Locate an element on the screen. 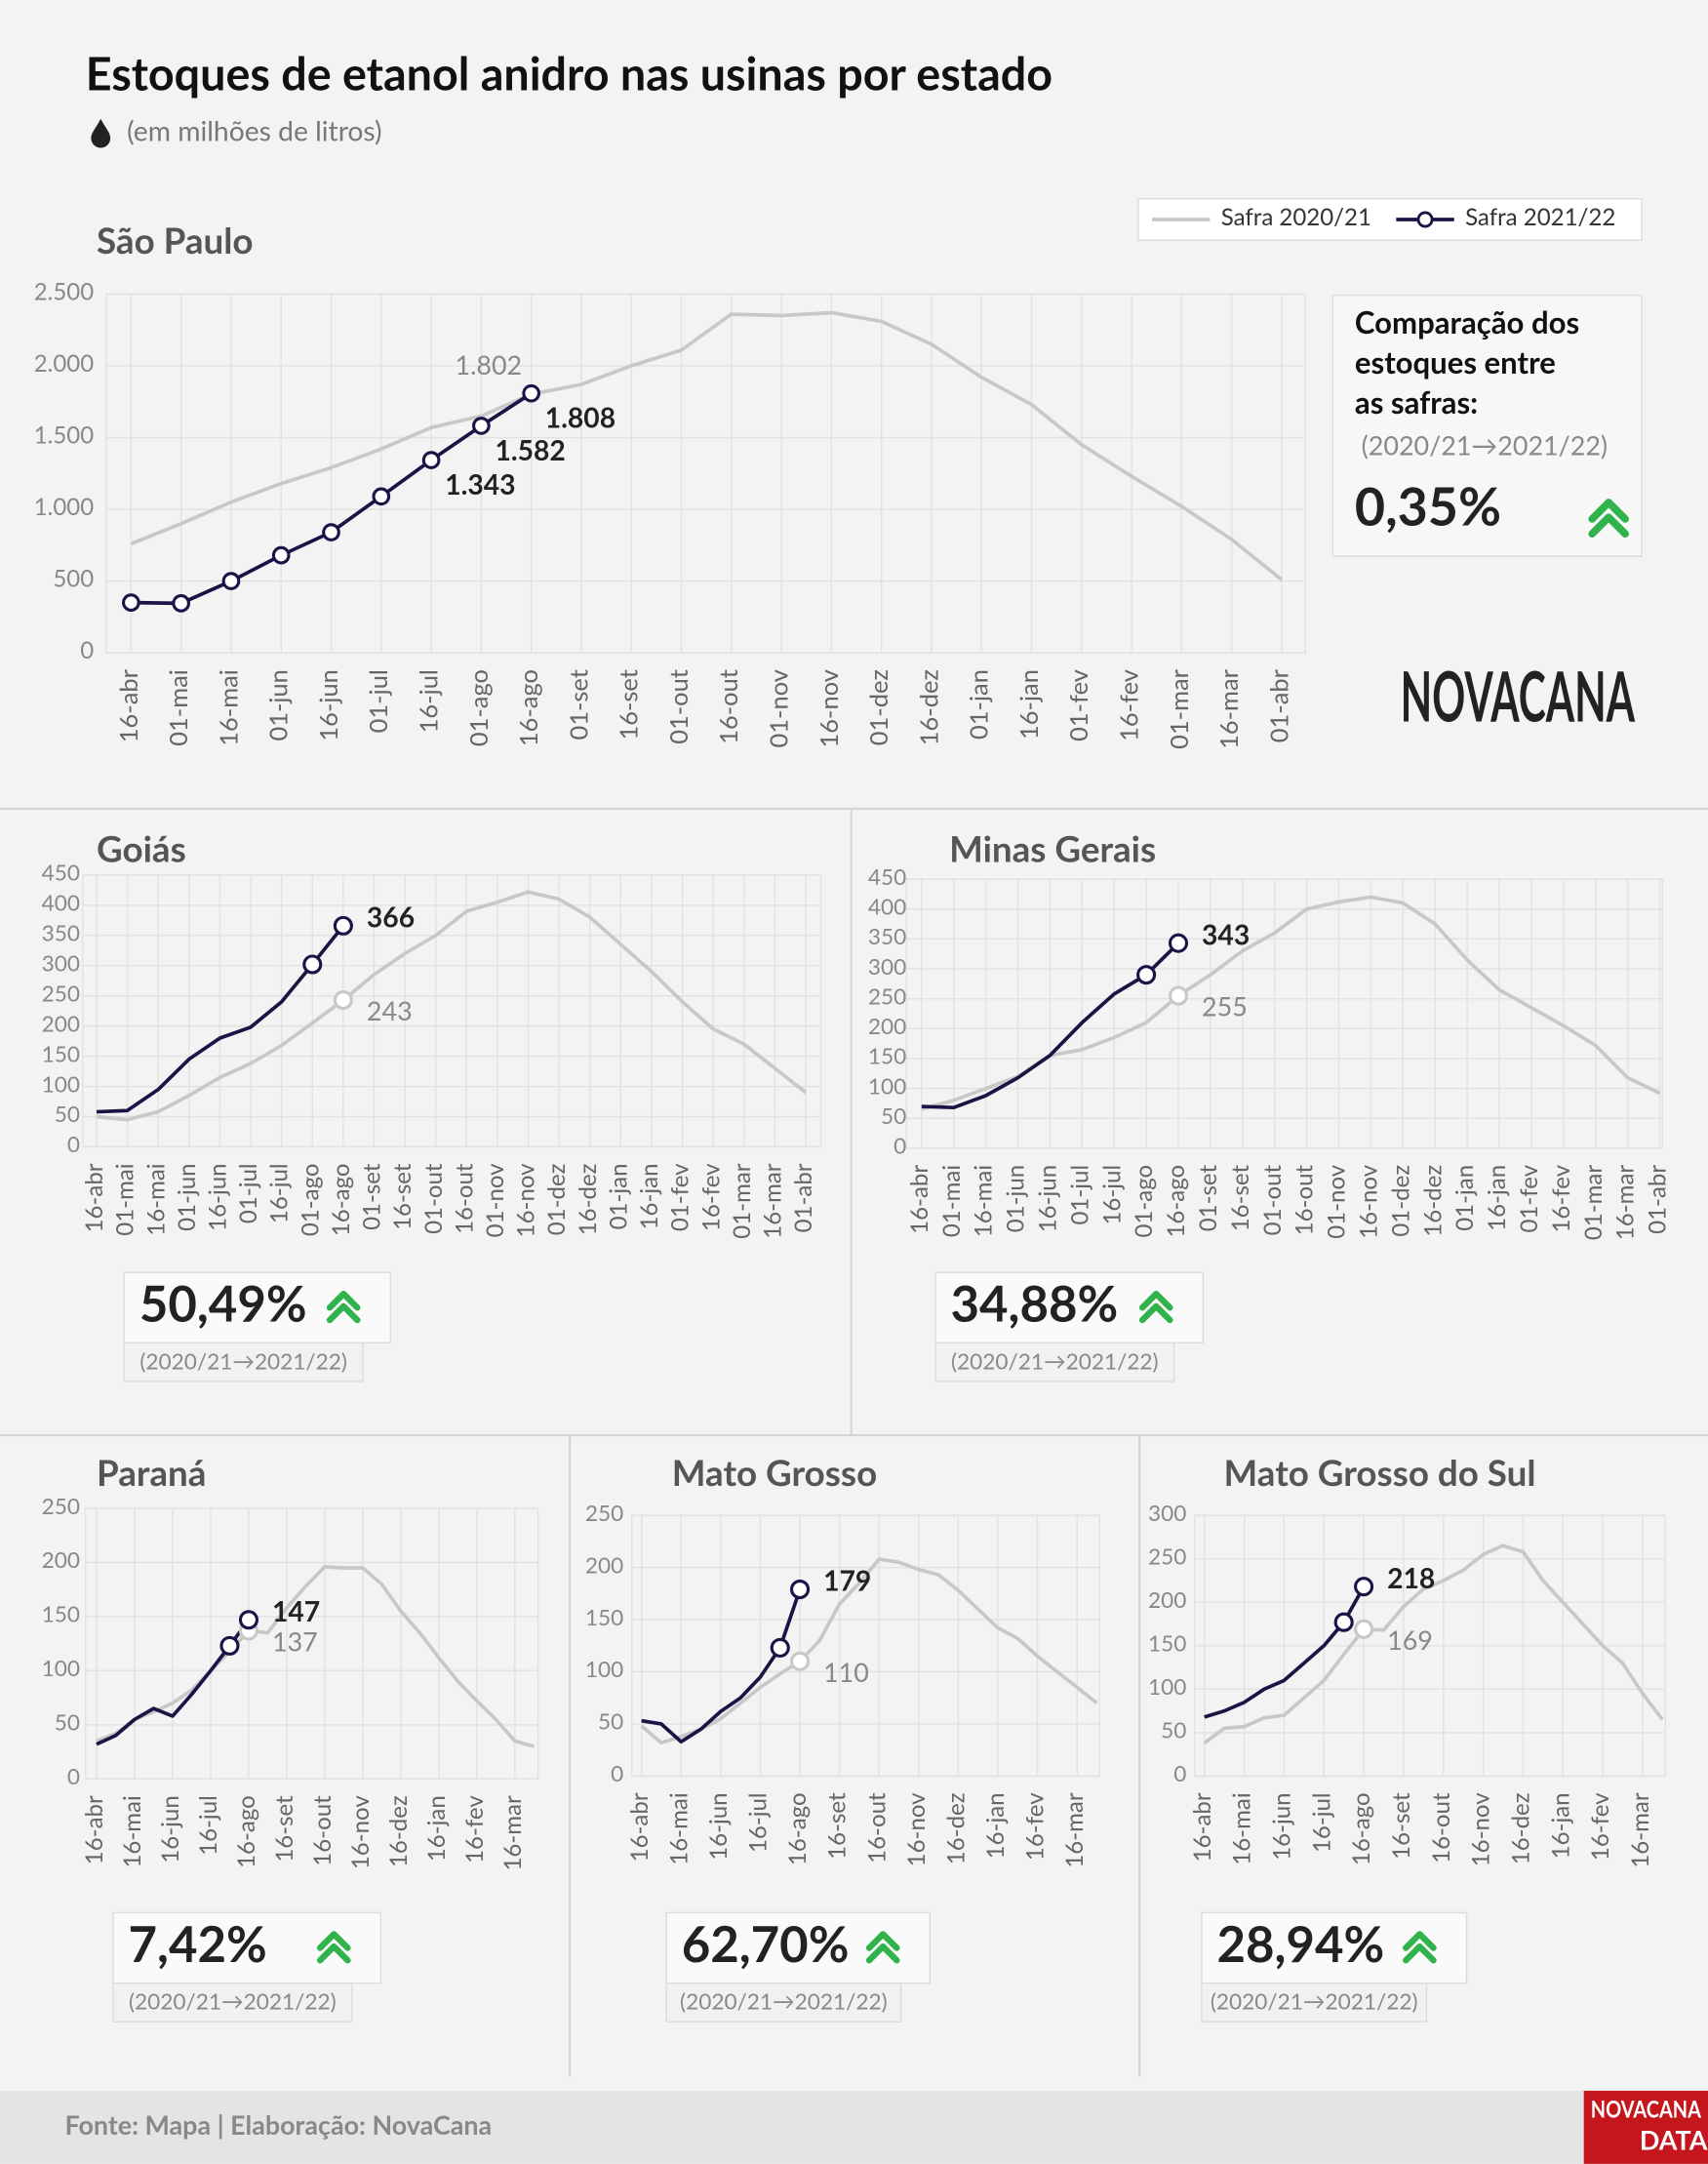 This screenshot has width=1708, height=2164. data-label: 1.808 is located at coordinates (580, 418).